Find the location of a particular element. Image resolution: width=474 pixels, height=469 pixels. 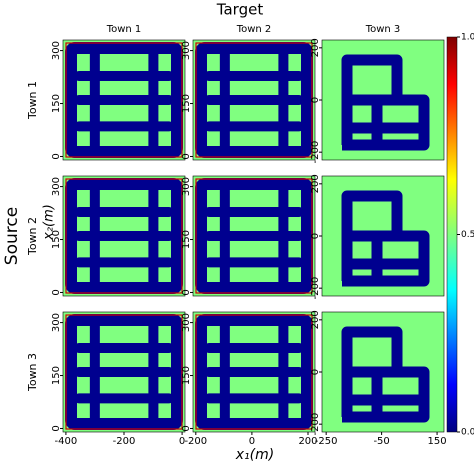

colorbar is located at coordinates (452, 234).